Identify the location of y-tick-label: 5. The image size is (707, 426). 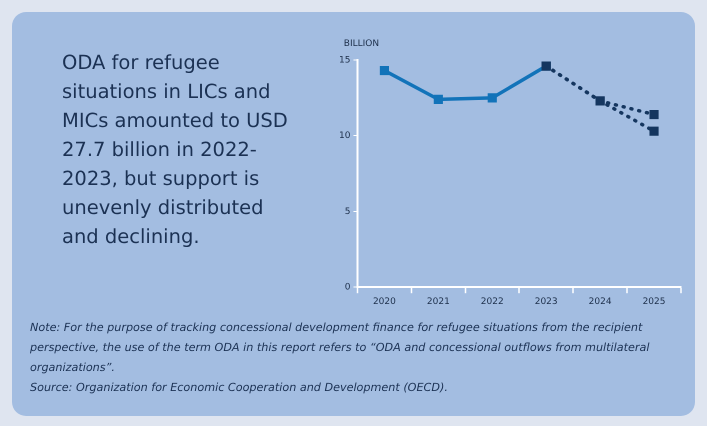
(347, 211).